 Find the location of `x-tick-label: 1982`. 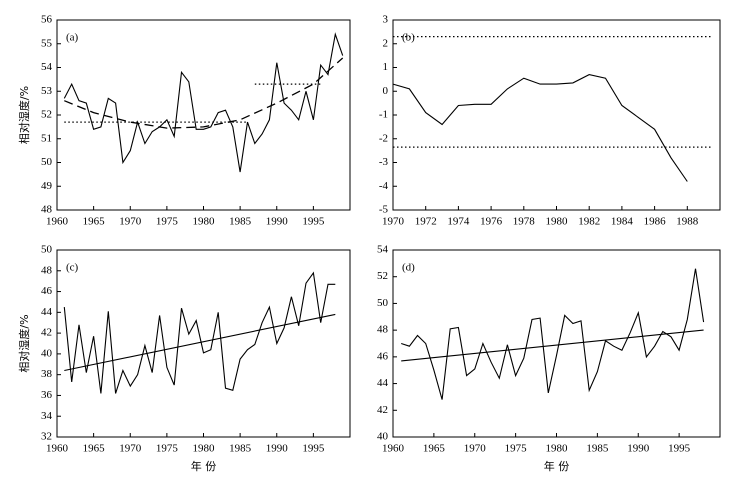

x-tick-label: 1982 is located at coordinates (589, 222).